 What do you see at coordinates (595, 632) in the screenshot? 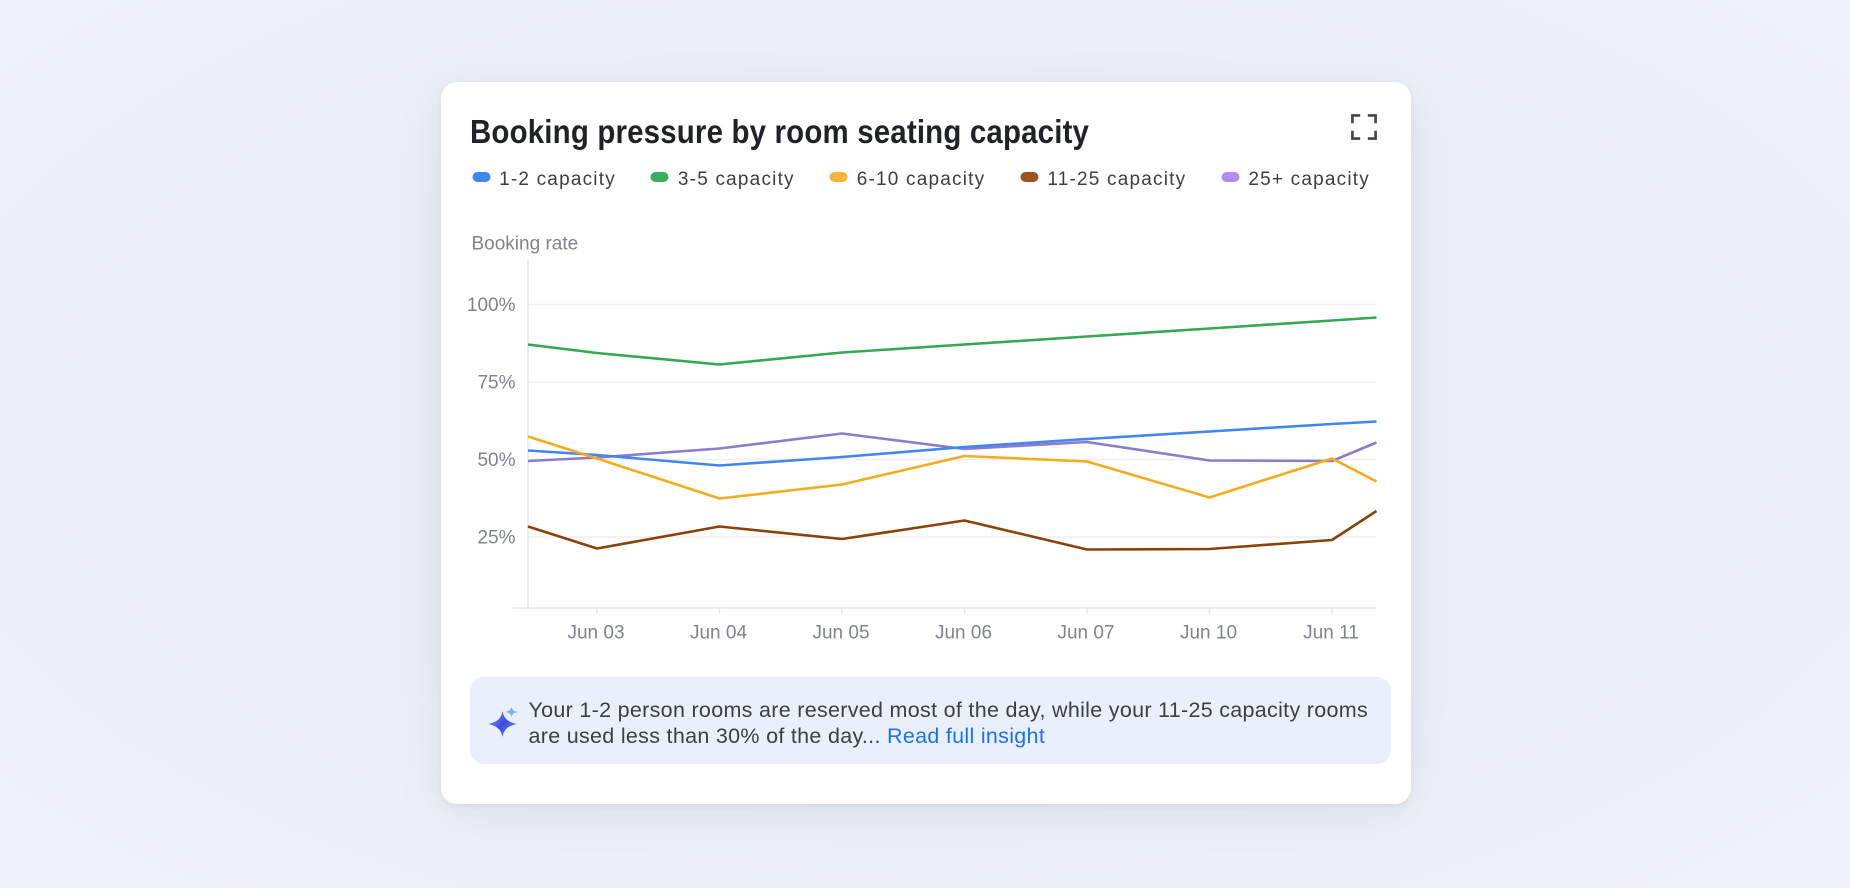
I see `svg-text: Jun 03` at bounding box center [595, 632].